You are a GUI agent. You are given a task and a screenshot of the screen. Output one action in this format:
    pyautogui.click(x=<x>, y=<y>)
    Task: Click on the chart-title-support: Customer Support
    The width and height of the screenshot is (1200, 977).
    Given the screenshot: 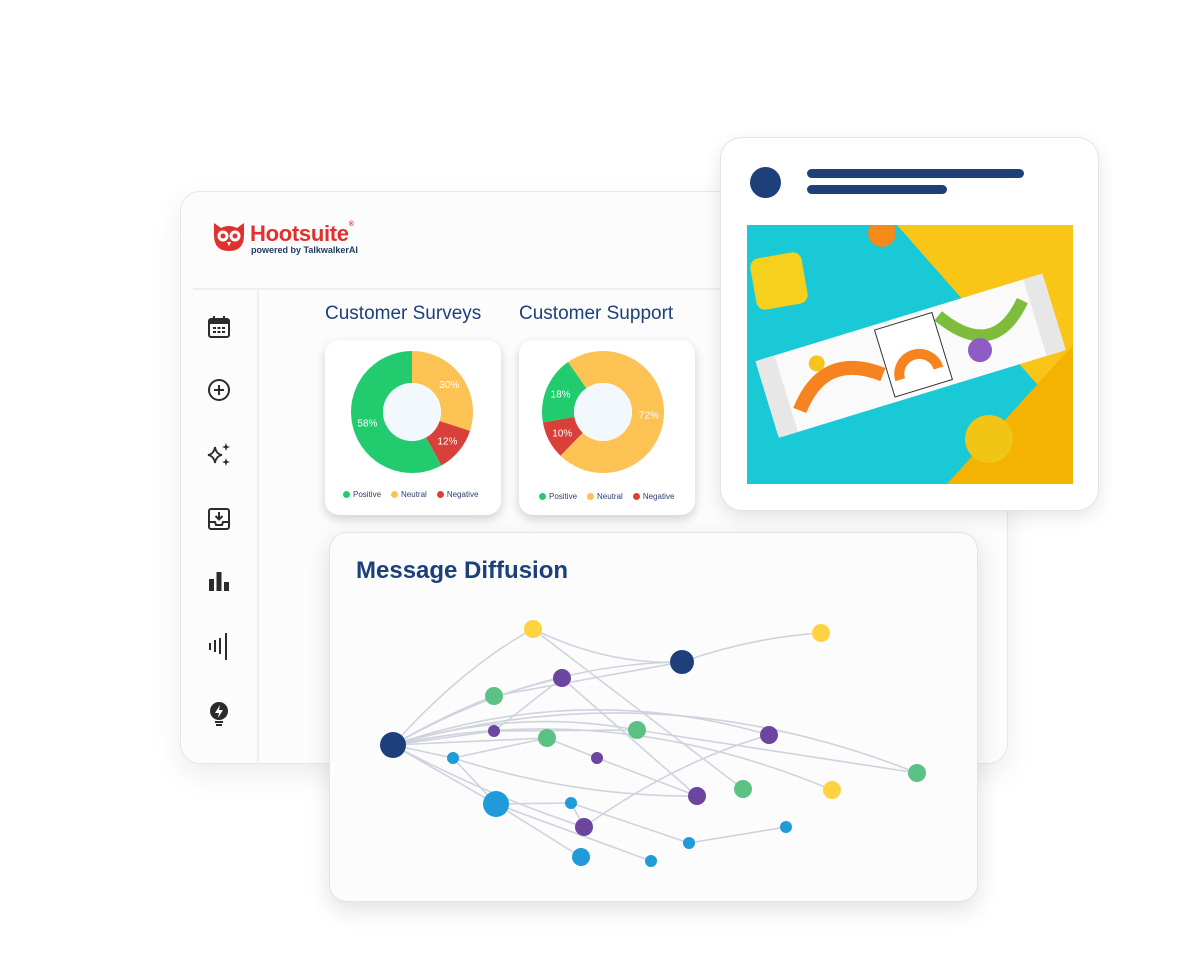 What is the action you would take?
    pyautogui.click(x=596, y=313)
    